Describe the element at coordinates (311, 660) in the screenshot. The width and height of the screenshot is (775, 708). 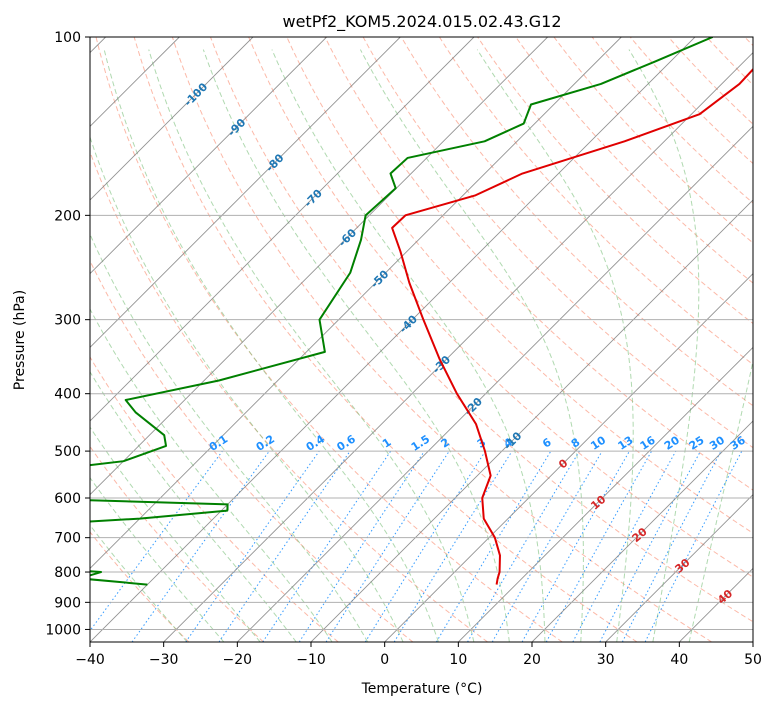
I see `x-tick-label: −10` at that location.